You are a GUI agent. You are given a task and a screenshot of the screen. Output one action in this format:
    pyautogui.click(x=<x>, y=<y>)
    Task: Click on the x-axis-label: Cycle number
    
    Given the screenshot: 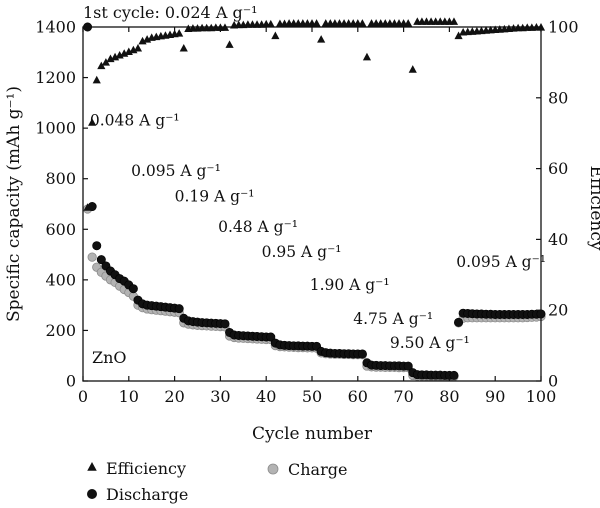 What is the action you would take?
    pyautogui.click(x=312, y=434)
    